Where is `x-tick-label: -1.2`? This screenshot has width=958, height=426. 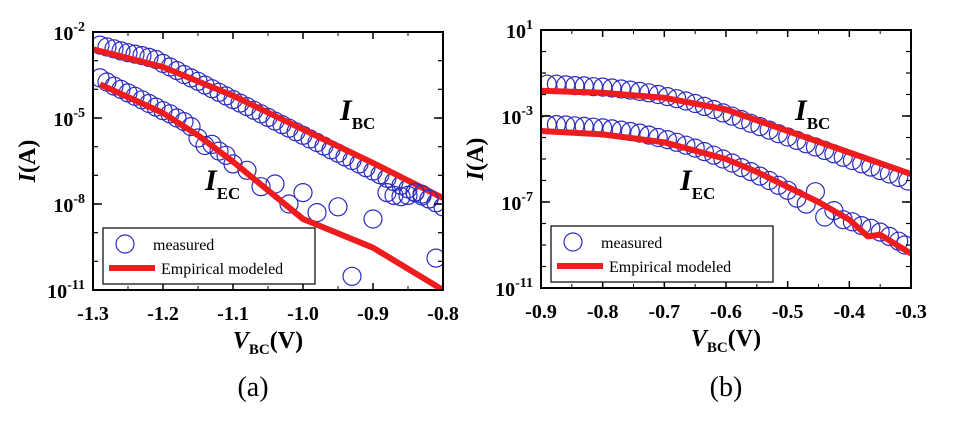 x-tick-label: -1.2 is located at coordinates (163, 314).